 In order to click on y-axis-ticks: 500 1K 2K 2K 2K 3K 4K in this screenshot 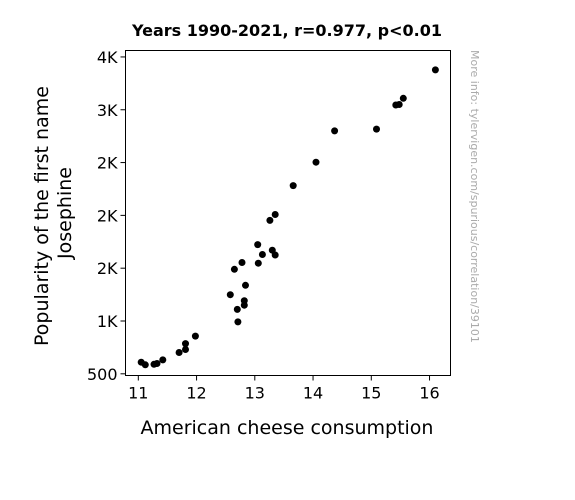, I will do `click(106, 216)`.